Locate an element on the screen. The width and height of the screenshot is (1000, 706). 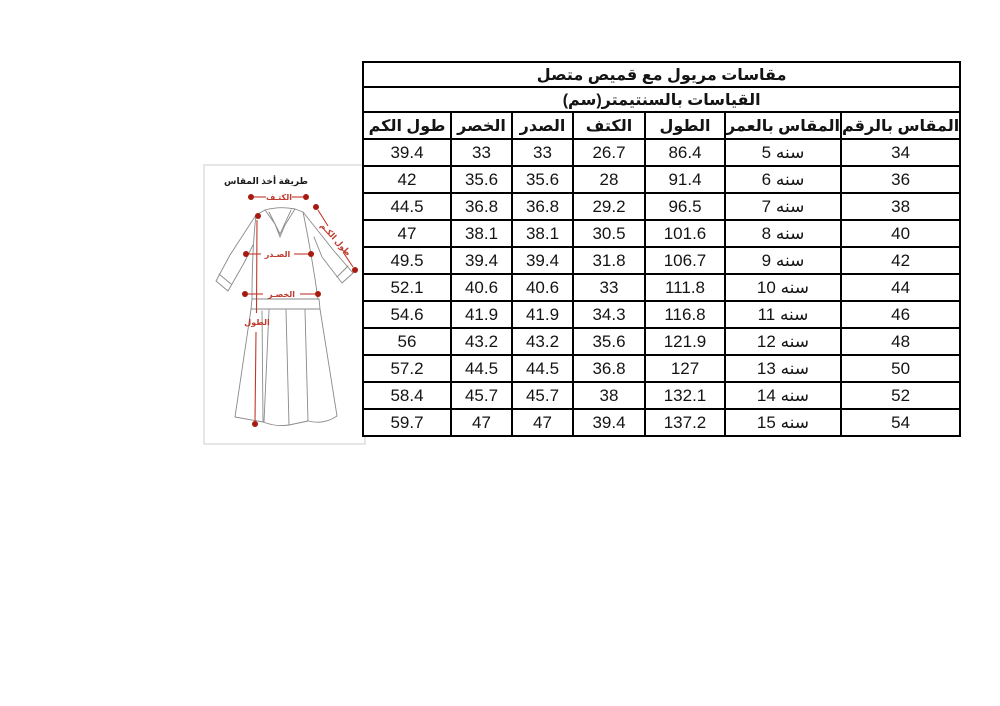
cell-length: 132.1 is located at coordinates (685, 395).